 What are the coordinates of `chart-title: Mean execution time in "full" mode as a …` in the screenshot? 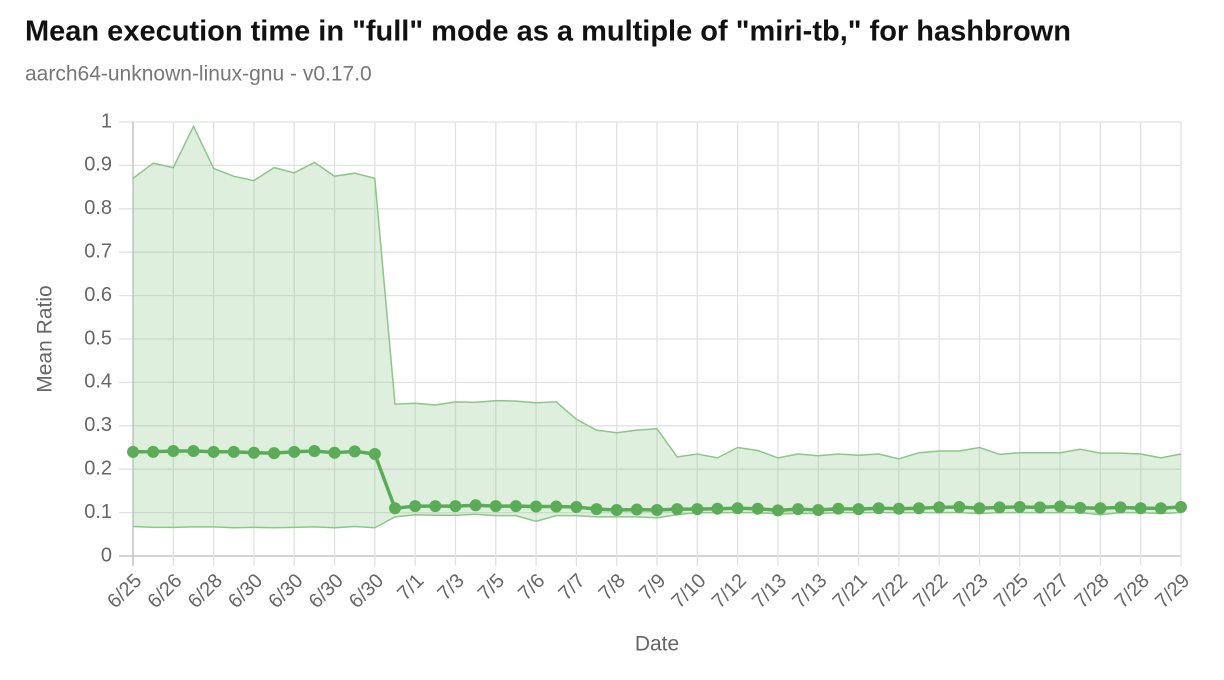 It's located at (548, 32).